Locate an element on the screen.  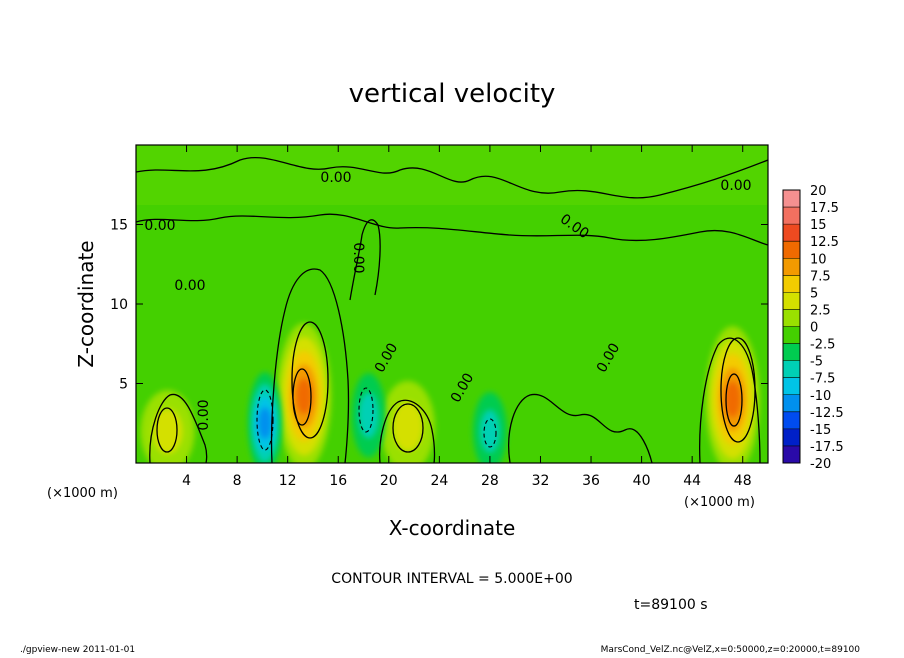
x-tick-label: 8 is located at coordinates (237, 481).